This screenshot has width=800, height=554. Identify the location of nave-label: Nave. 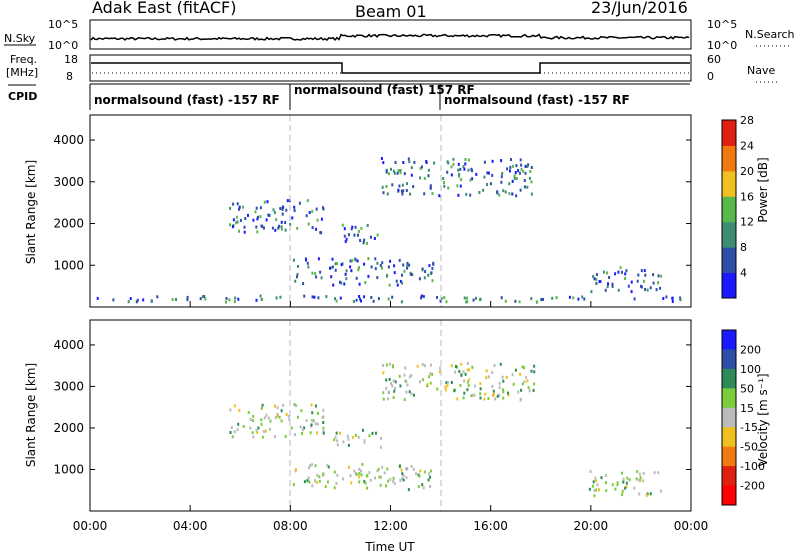
(761, 70).